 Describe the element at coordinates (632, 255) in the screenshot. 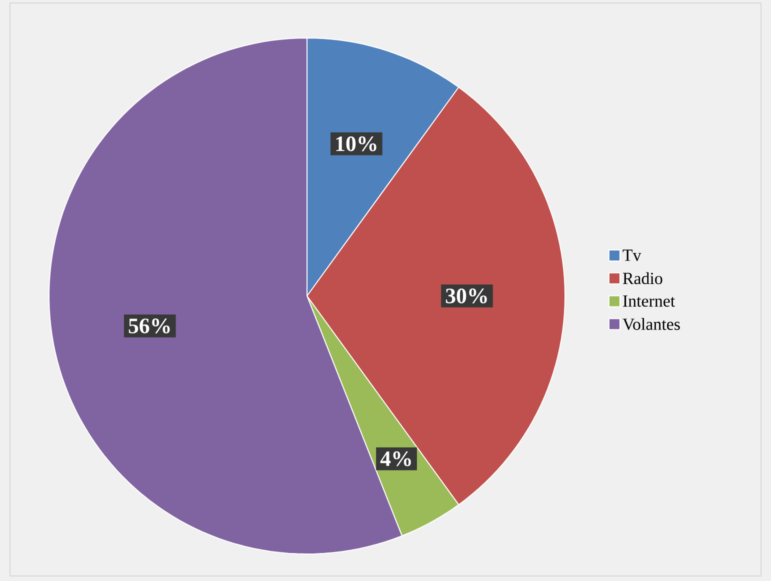

I see `legend-label: Tv` at that location.